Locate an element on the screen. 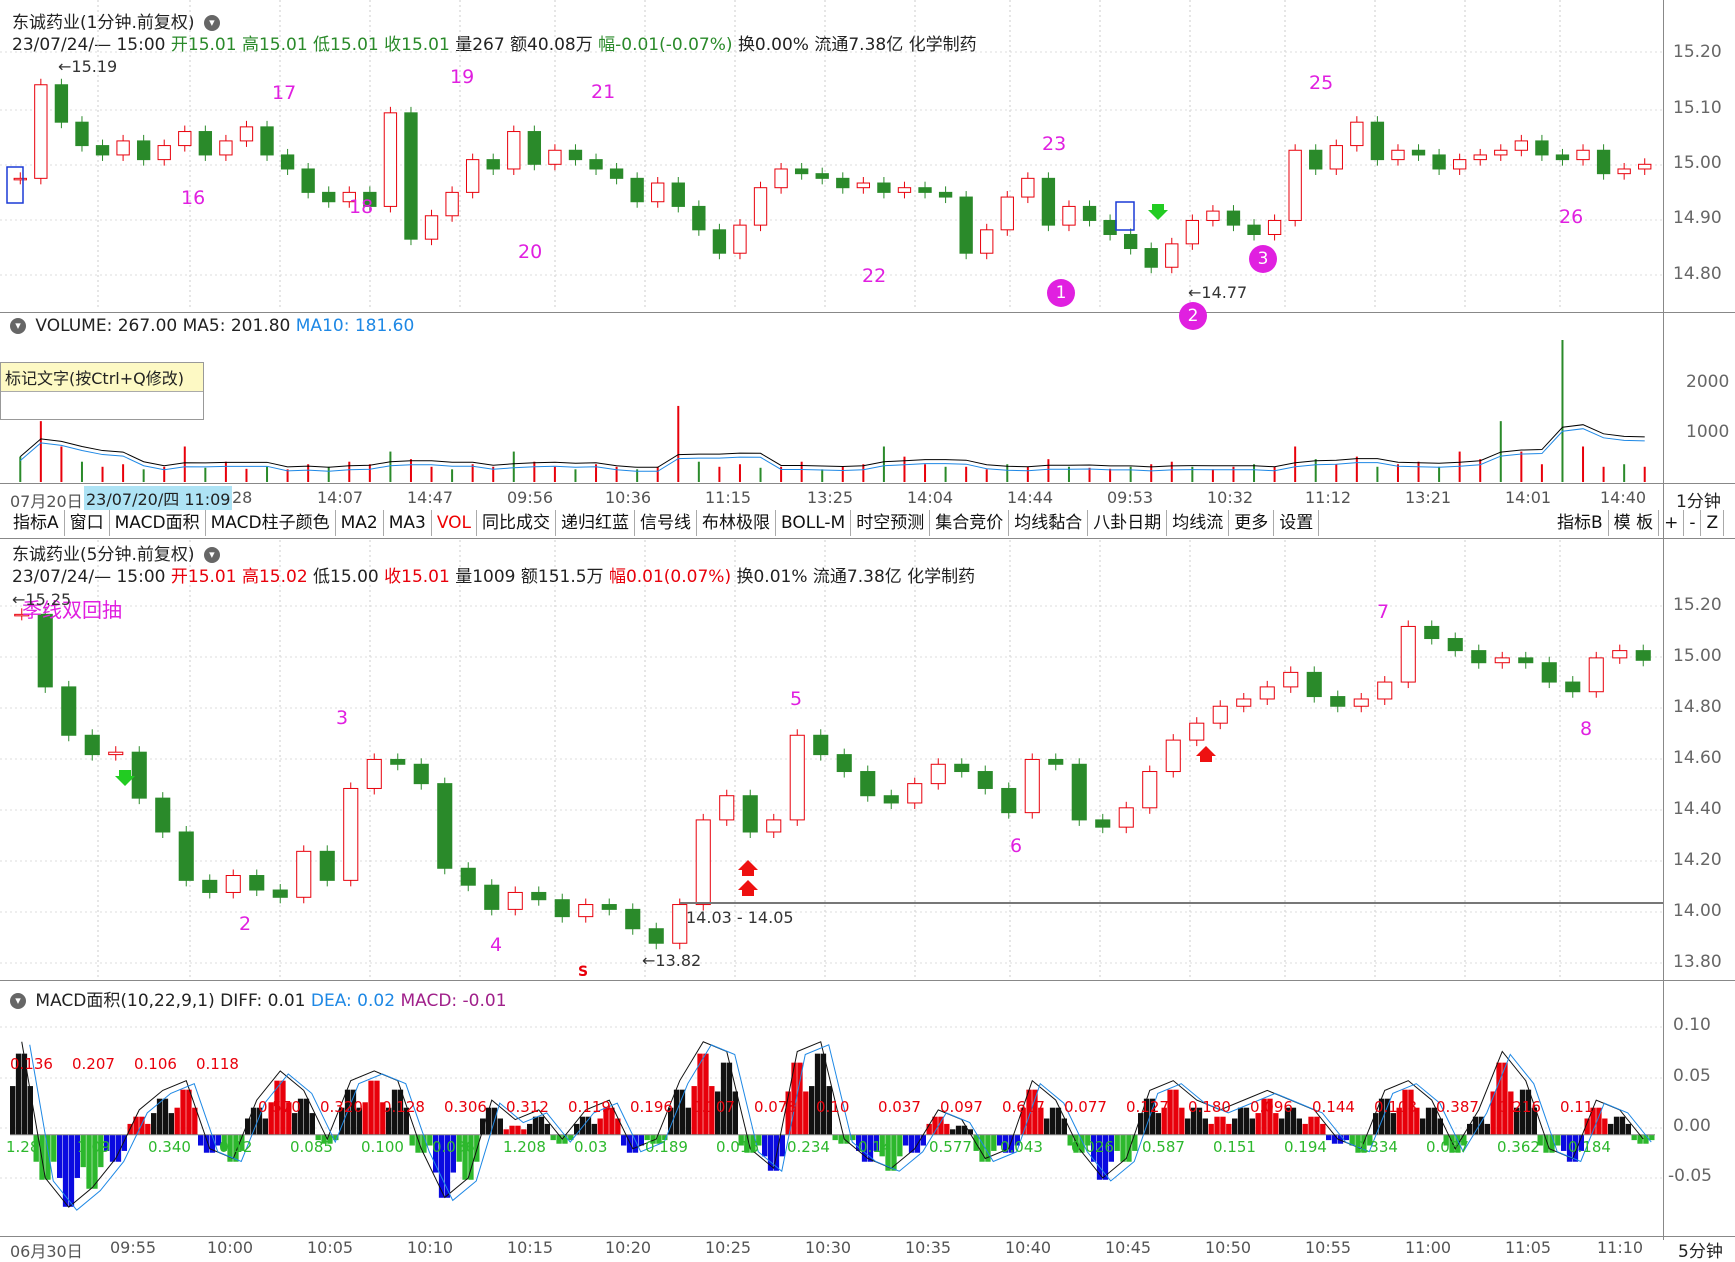 The height and width of the screenshot is (1262, 1735). macd-red-value: 0.107 is located at coordinates (713, 1107).